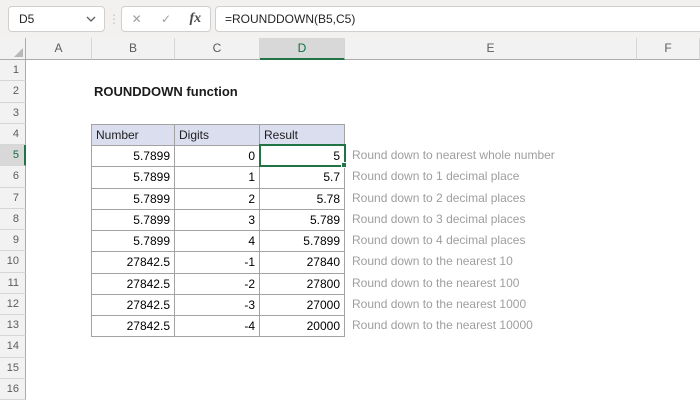 The image size is (700, 400). Describe the element at coordinates (13, 198) in the screenshot. I see `row-header-7: 7` at that location.